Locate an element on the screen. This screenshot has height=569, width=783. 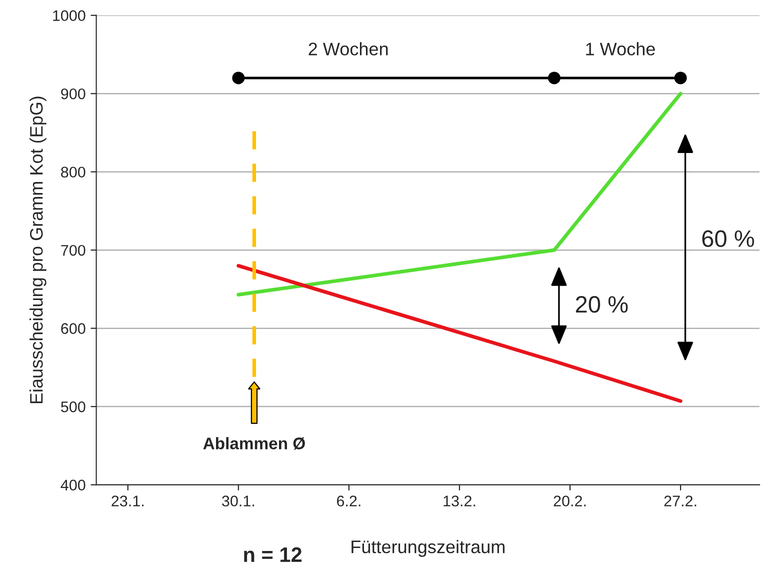
x-tick-label: 13.2. is located at coordinates (460, 501).